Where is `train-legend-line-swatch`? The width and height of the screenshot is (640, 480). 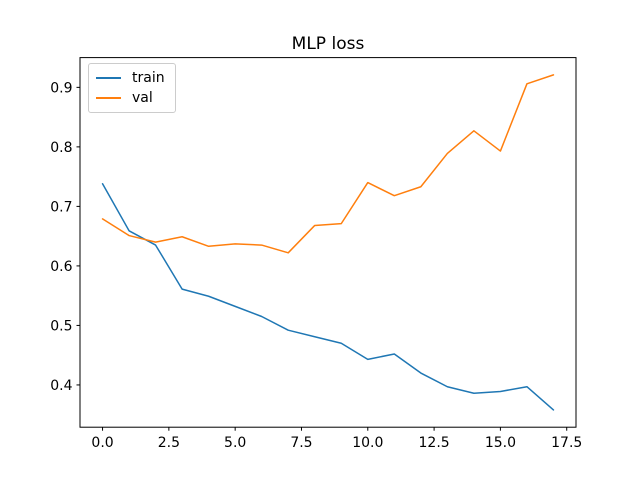 train-legend-line-swatch is located at coordinates (108, 78).